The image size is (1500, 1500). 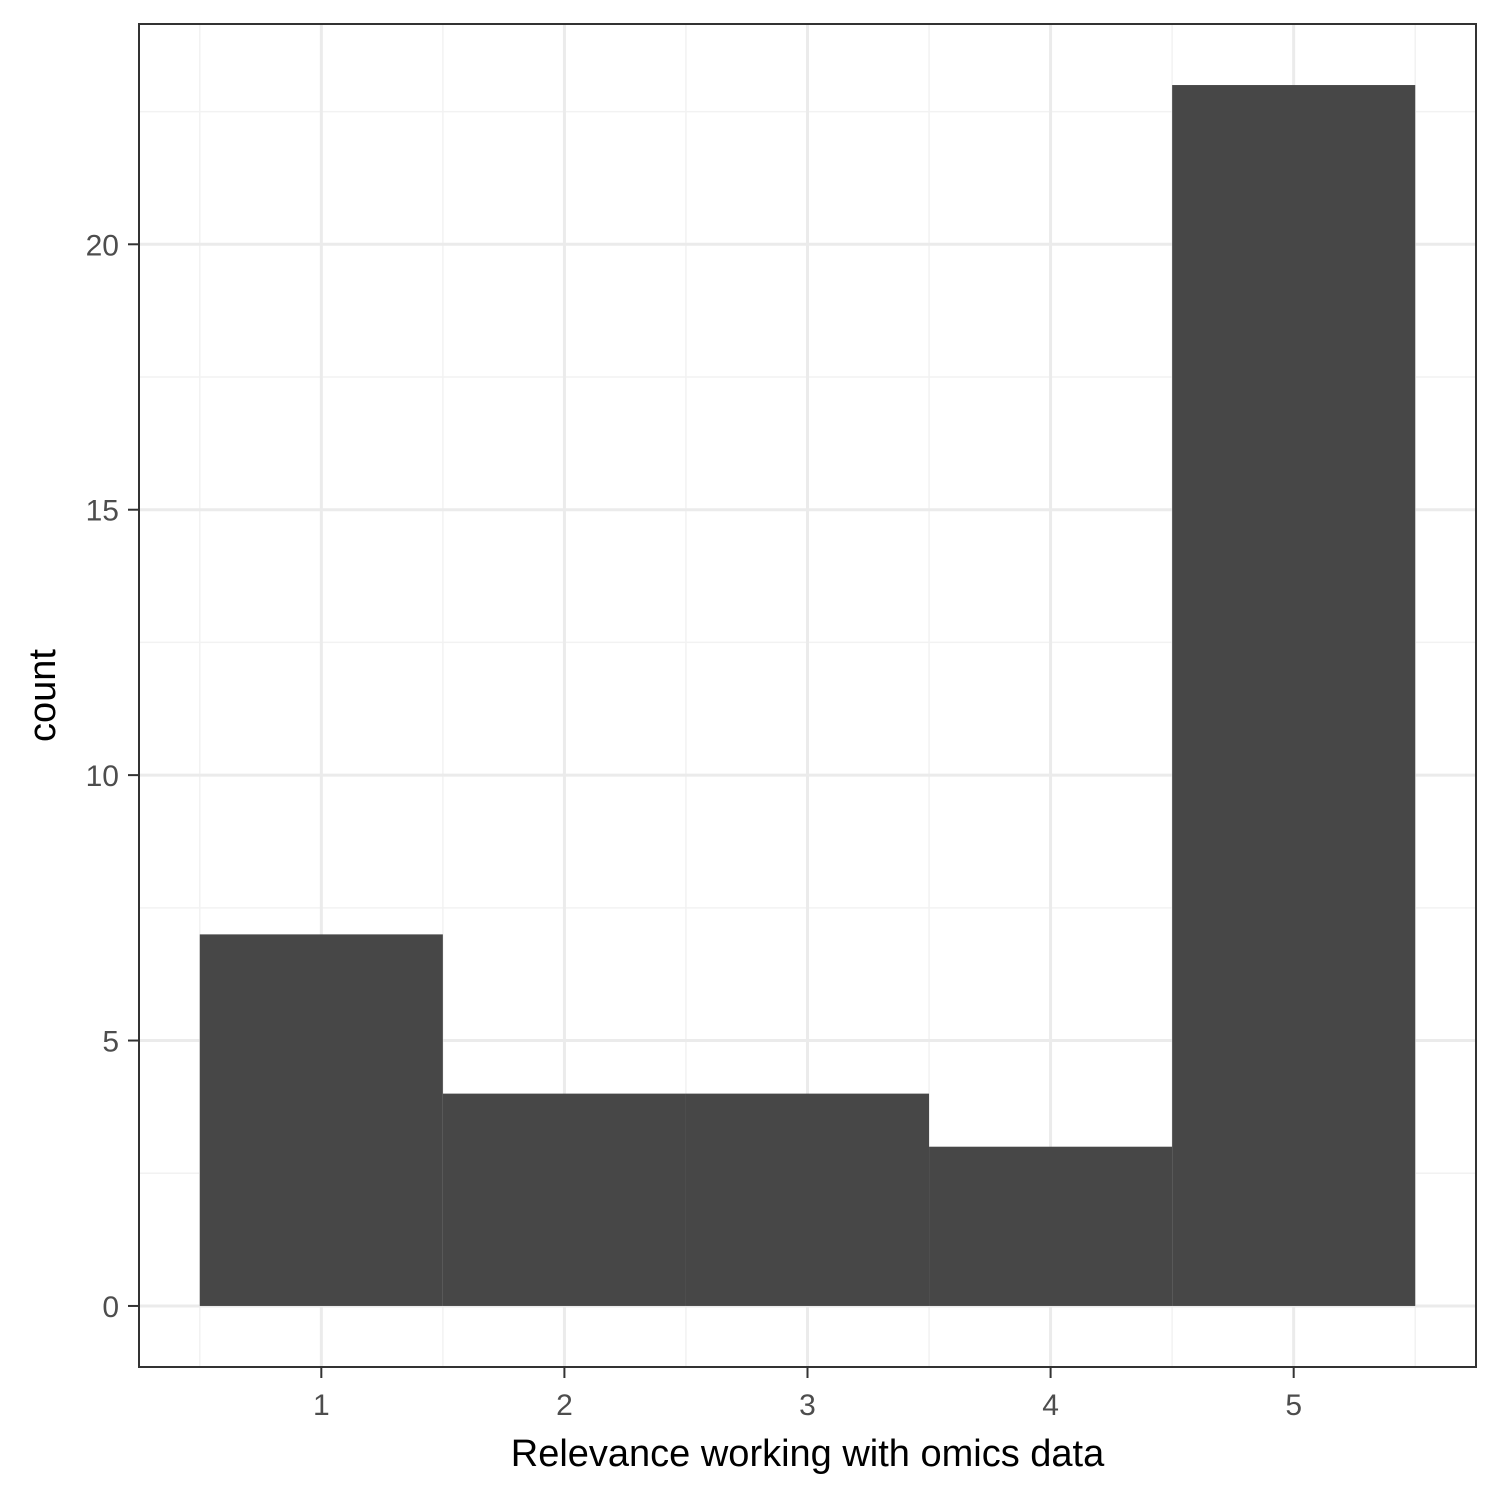 I want to click on x-tick-label: 1, so click(x=321, y=1405).